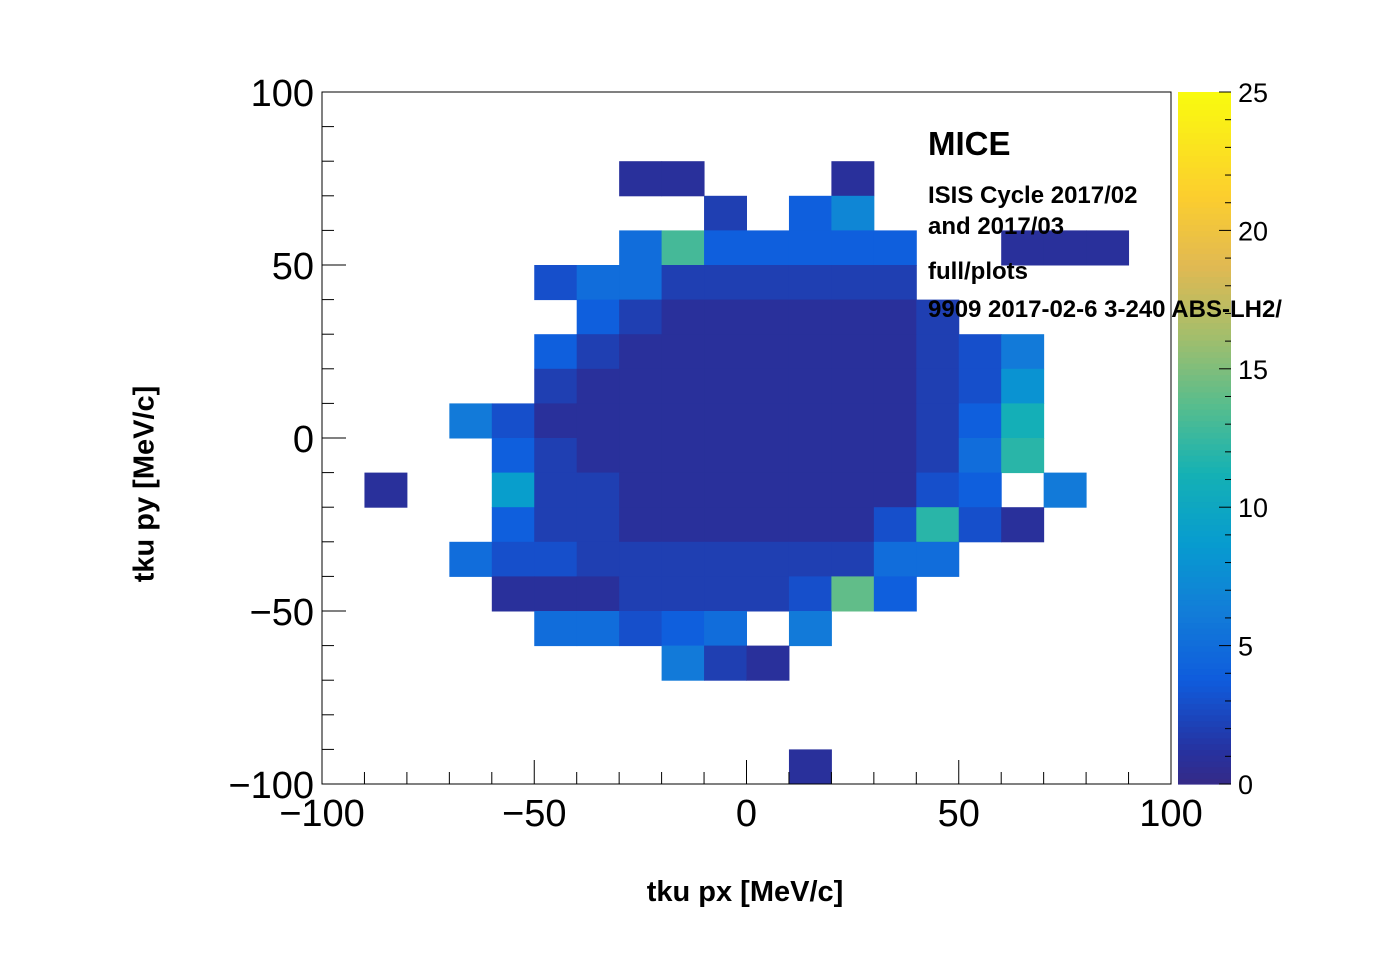 The width and height of the screenshot is (1396, 972). Describe the element at coordinates (144, 484) in the screenshot. I see `y-axis-label: tku py [MeV/c]` at that location.